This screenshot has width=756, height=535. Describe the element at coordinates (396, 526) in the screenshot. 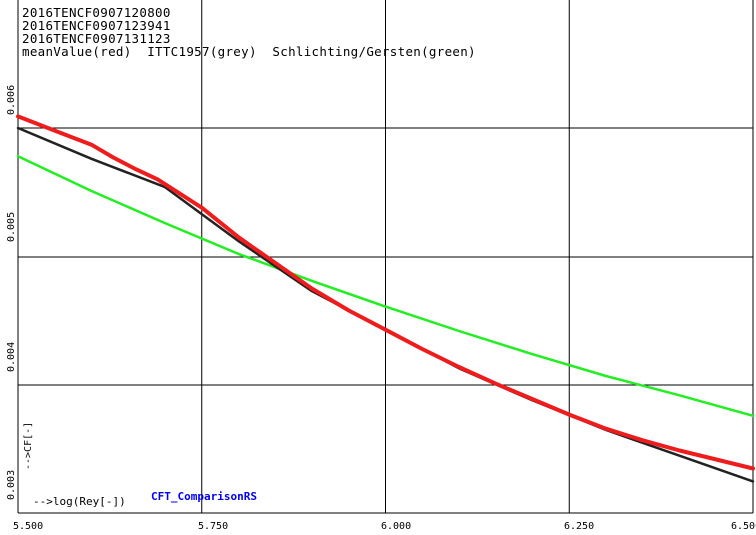

I see `x-tick-label: 6.000` at that location.